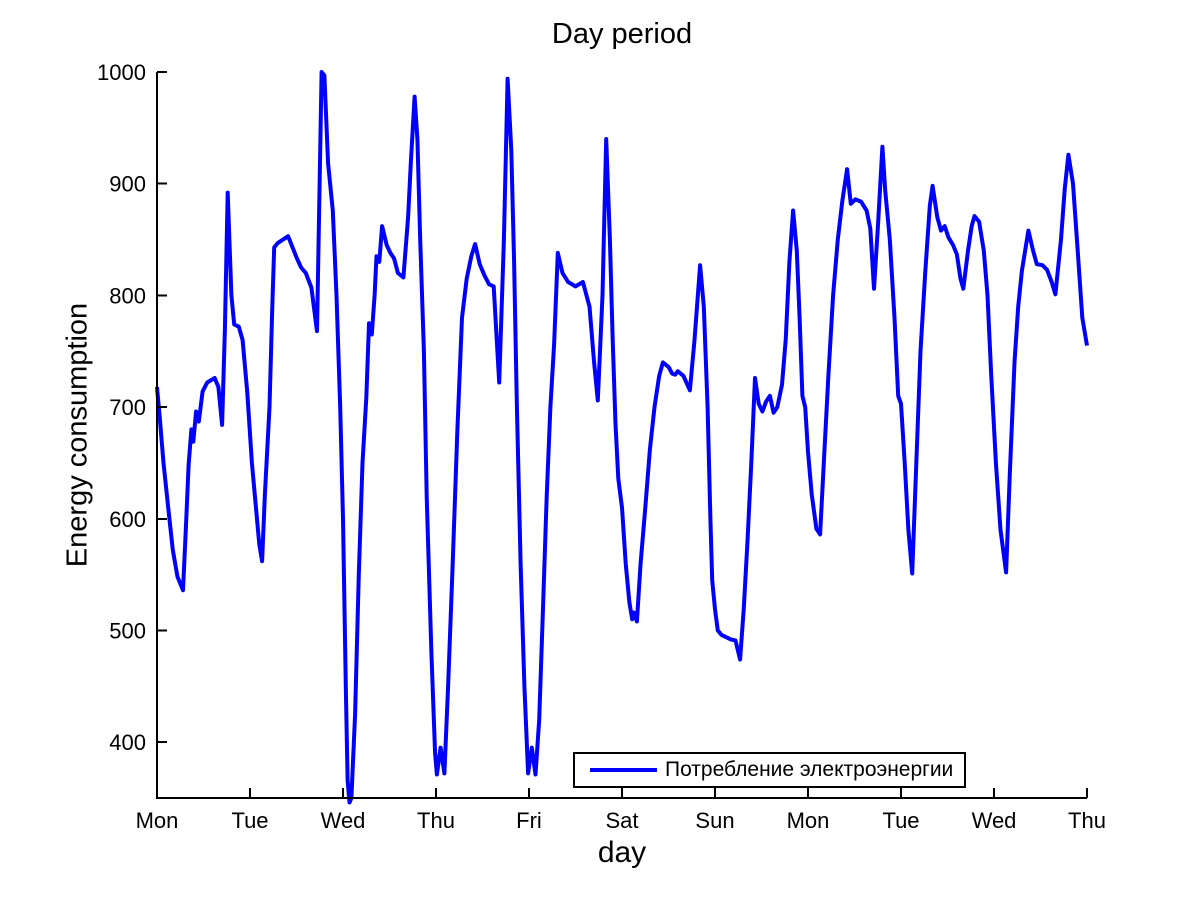  Describe the element at coordinates (622, 34) in the screenshot. I see `chart-title: Day period` at that location.